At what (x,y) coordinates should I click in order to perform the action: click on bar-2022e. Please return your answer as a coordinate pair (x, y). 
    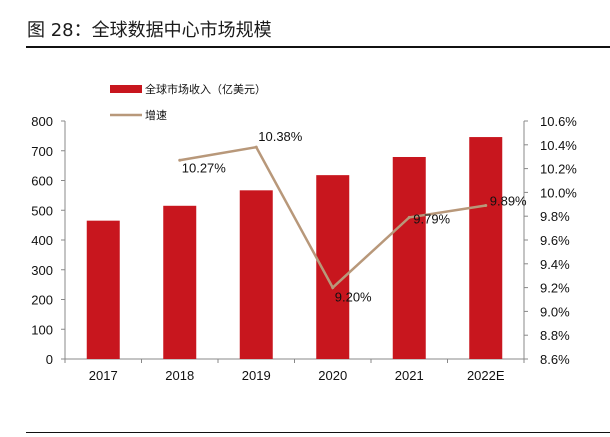
    Looking at the image, I should click on (486, 248).